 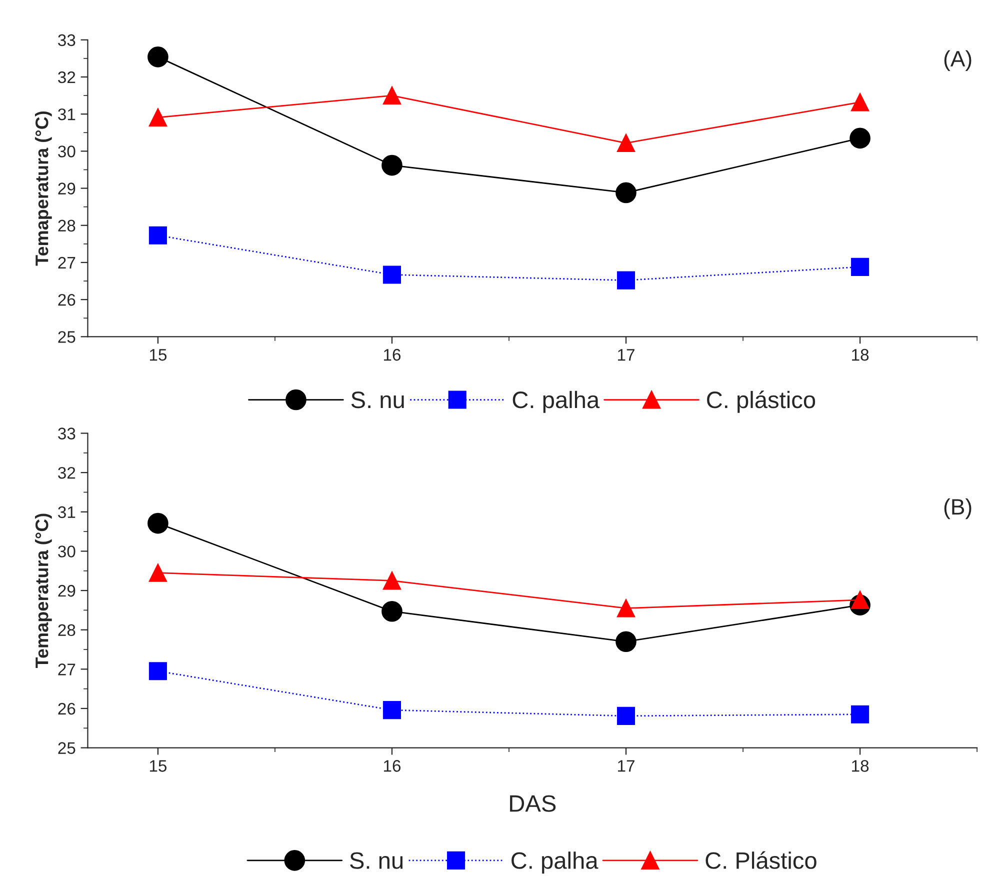 What do you see at coordinates (958, 60) in the screenshot?
I see `annotation: (A)` at bounding box center [958, 60].